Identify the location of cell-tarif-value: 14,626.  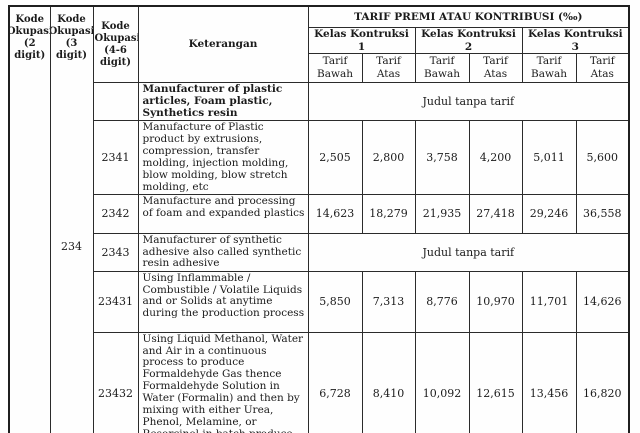
(602, 301).